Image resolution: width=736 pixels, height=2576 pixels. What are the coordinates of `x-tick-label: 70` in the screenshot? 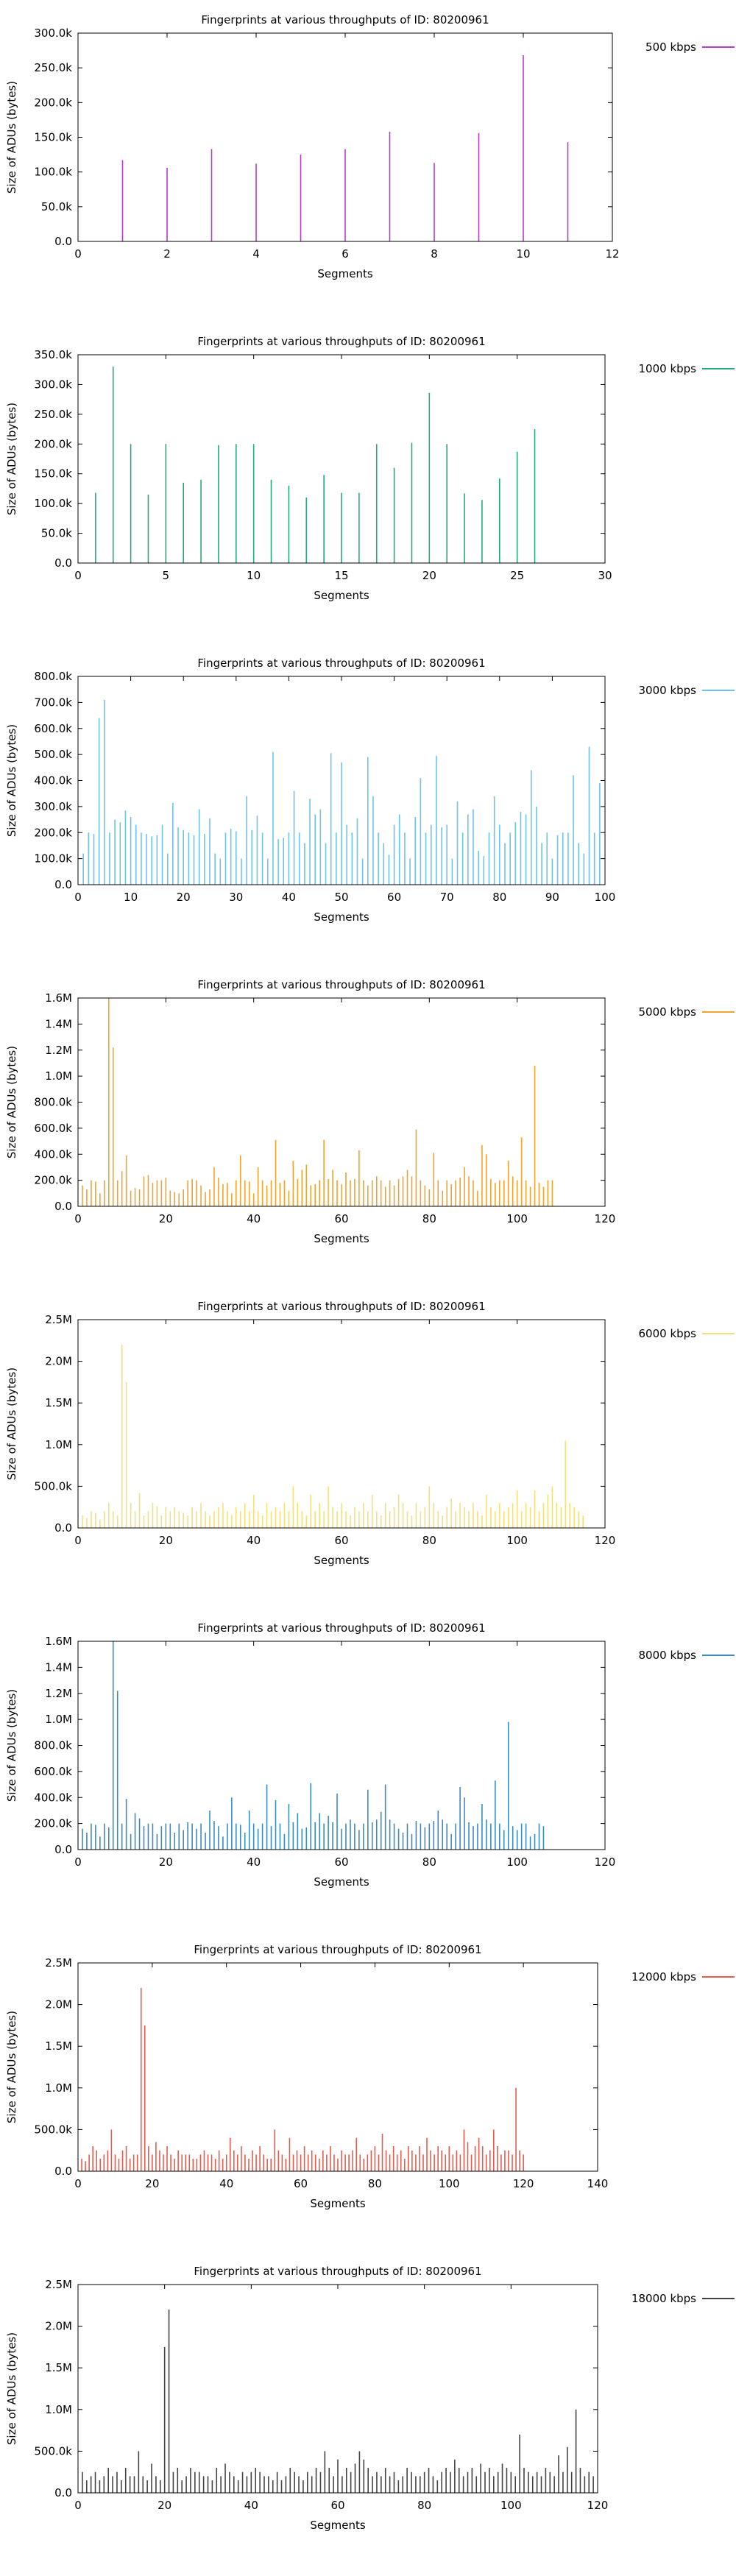 It's located at (447, 897).